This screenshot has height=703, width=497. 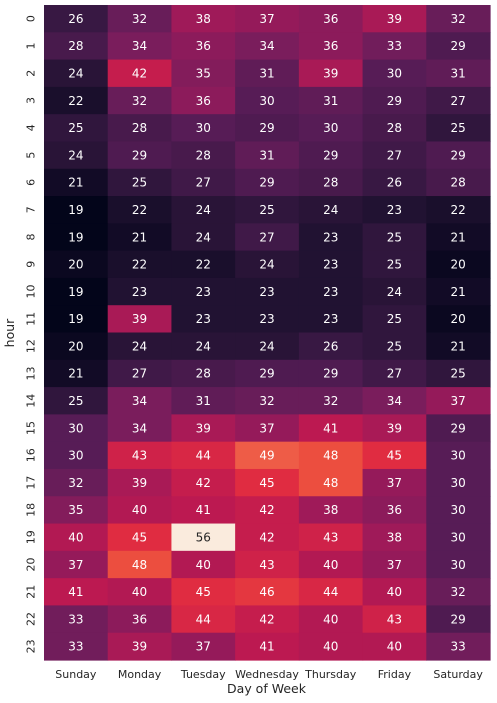 I want to click on cell-value-label: 56, so click(x=203, y=537).